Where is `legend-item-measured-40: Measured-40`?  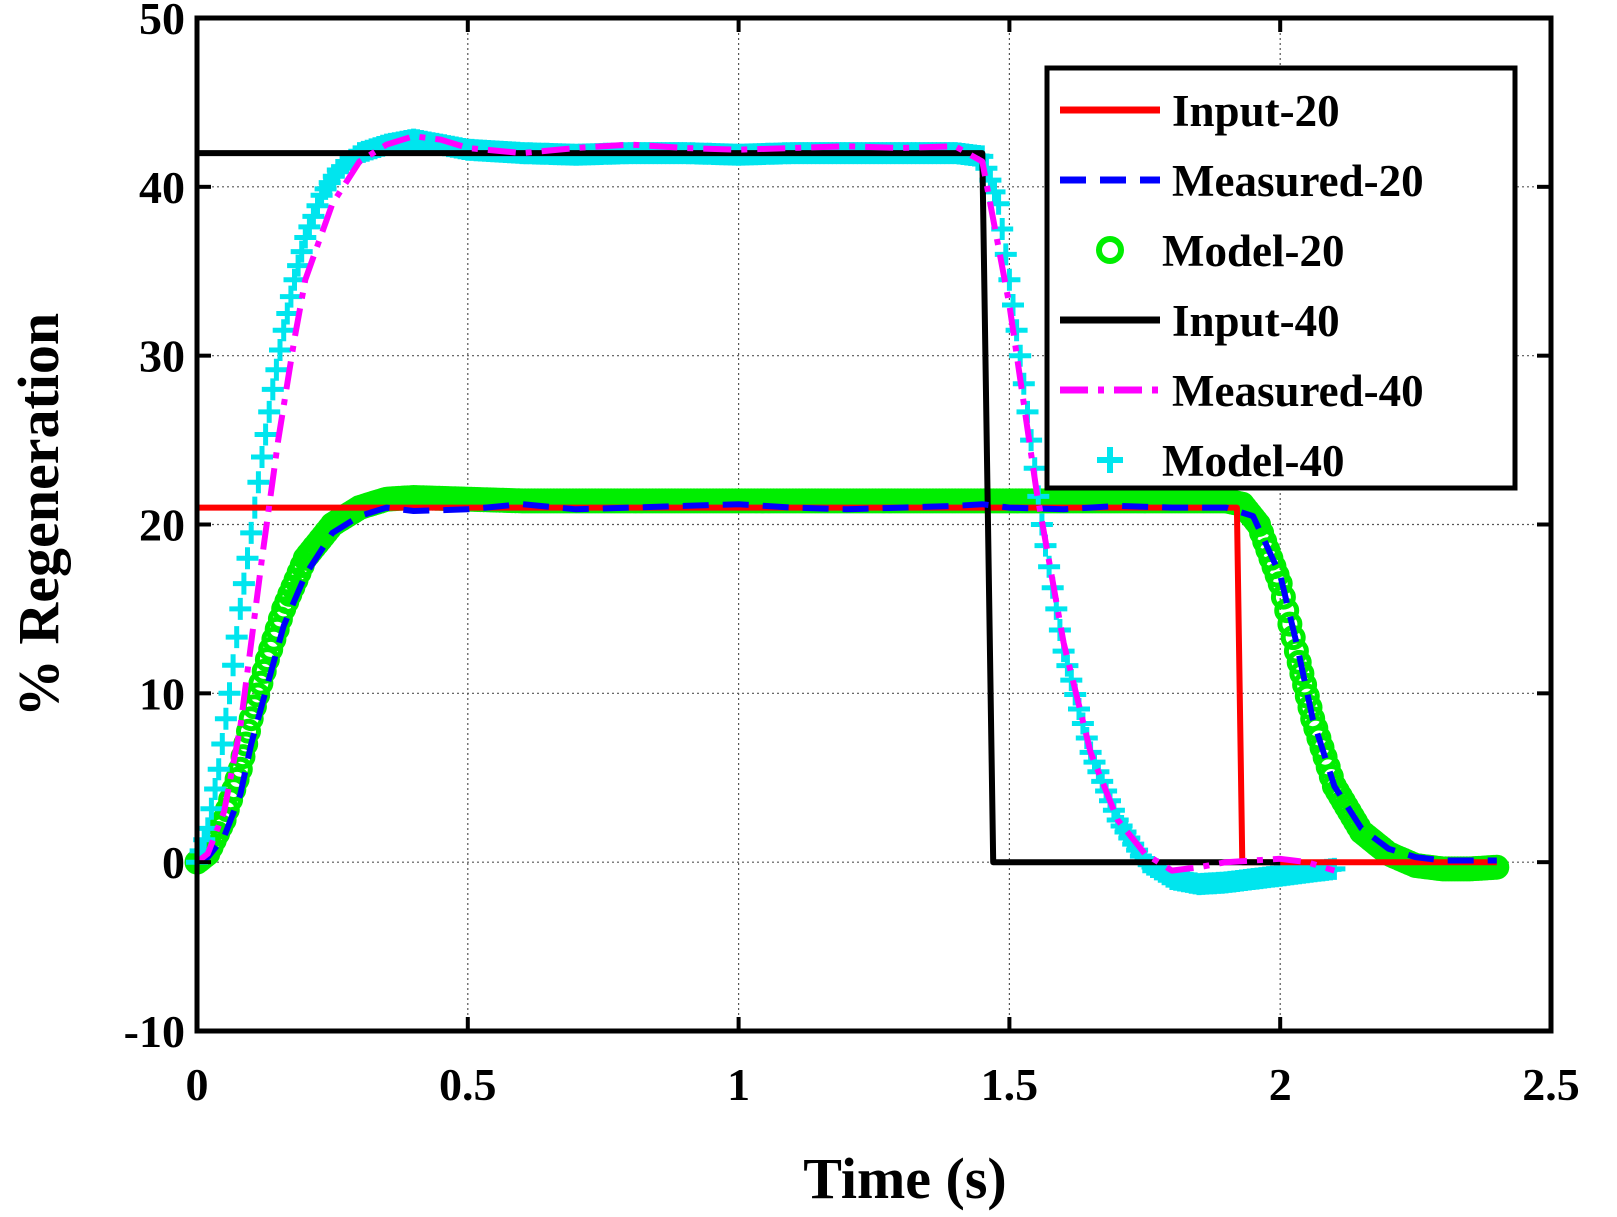 legend-item-measured-40: Measured-40 is located at coordinates (1242, 391).